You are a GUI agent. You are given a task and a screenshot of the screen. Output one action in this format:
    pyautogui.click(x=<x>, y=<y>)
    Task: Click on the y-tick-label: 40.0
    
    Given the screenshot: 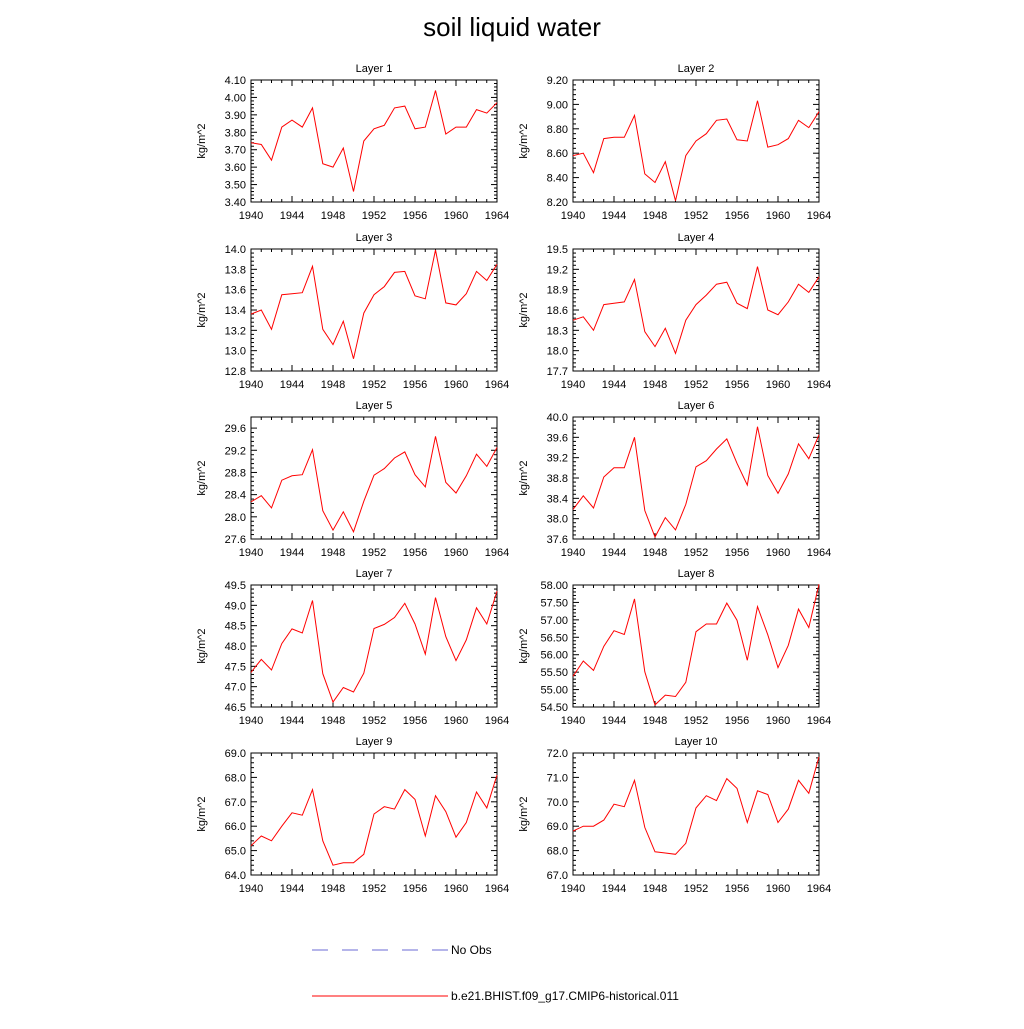 What is the action you would take?
    pyautogui.click(x=557, y=418)
    